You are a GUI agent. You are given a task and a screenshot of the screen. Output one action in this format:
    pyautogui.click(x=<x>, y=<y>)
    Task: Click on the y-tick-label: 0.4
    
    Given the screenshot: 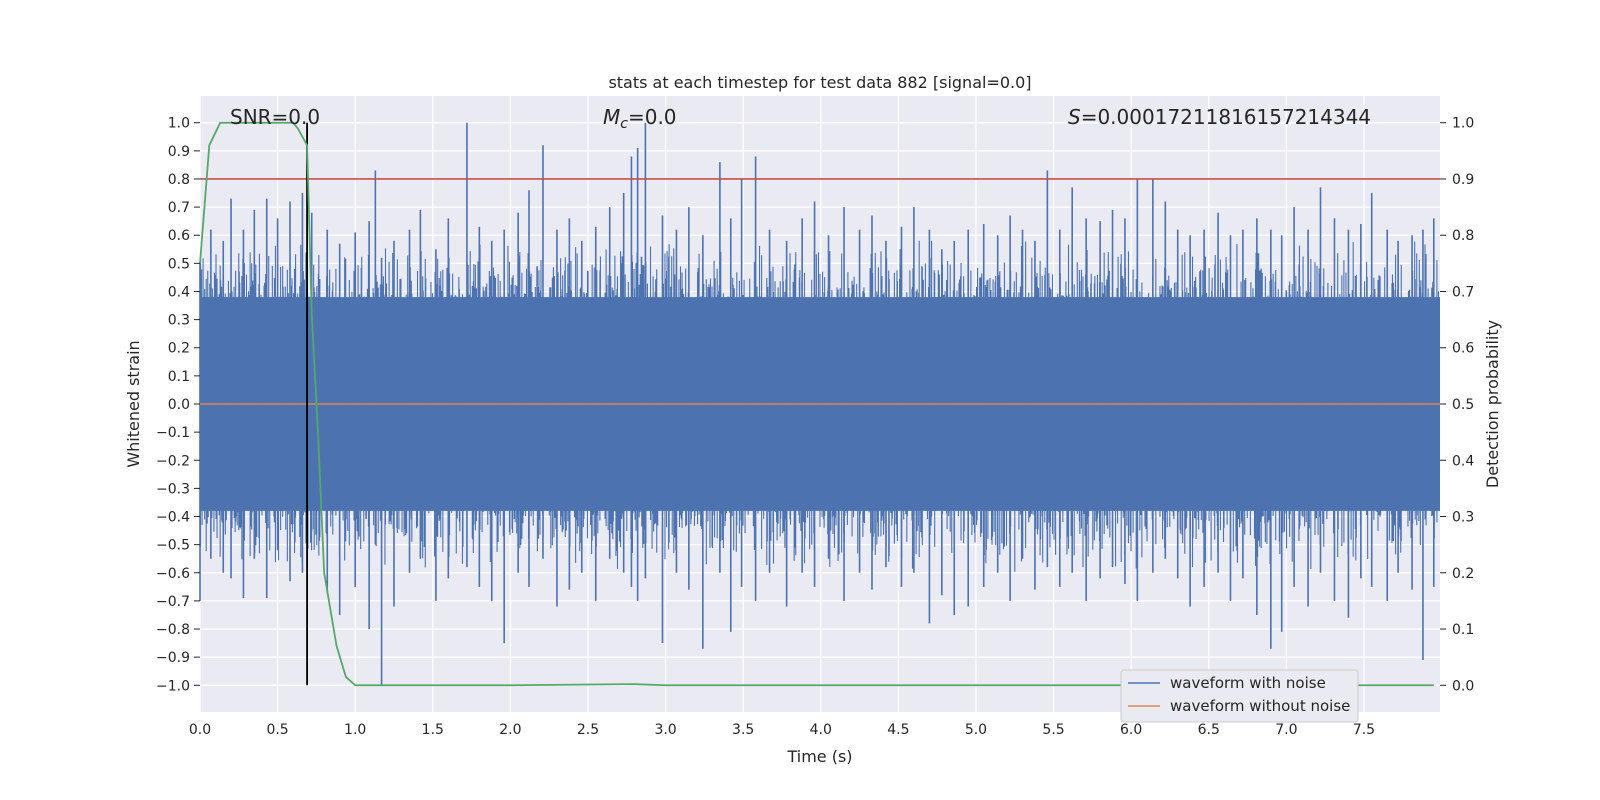 What is the action you would take?
    pyautogui.click(x=179, y=292)
    